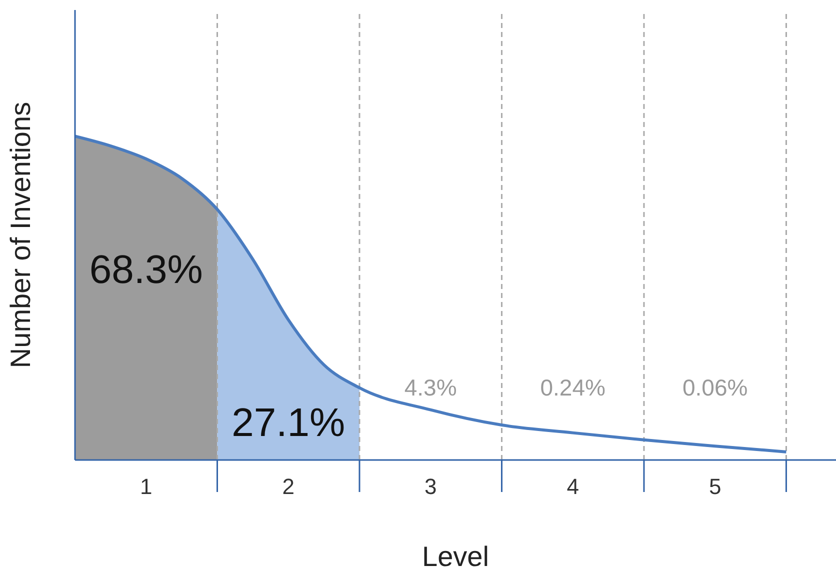  Describe the element at coordinates (572, 486) in the screenshot. I see `x-tick-label: 4` at that location.